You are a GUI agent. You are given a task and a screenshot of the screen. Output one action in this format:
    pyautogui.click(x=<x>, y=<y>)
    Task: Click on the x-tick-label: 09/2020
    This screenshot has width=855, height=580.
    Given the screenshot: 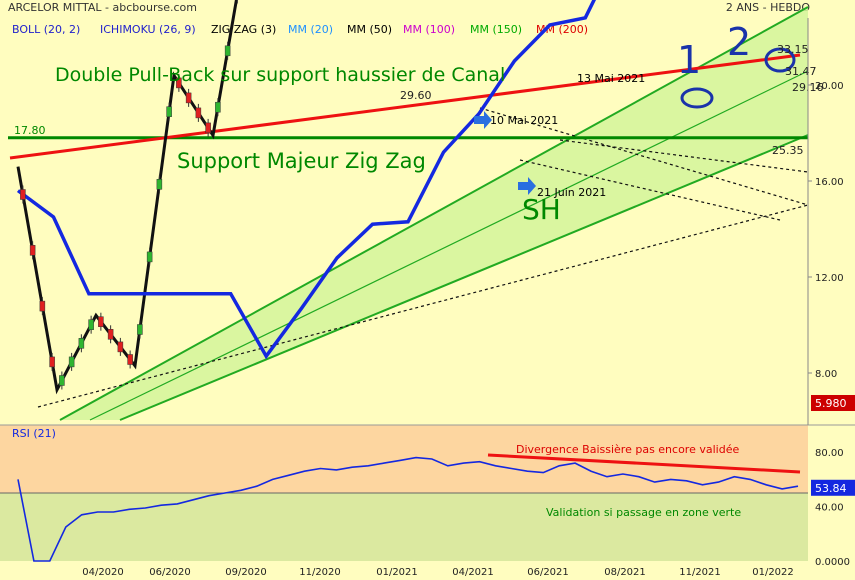 What is the action you would take?
    pyautogui.click(x=246, y=572)
    